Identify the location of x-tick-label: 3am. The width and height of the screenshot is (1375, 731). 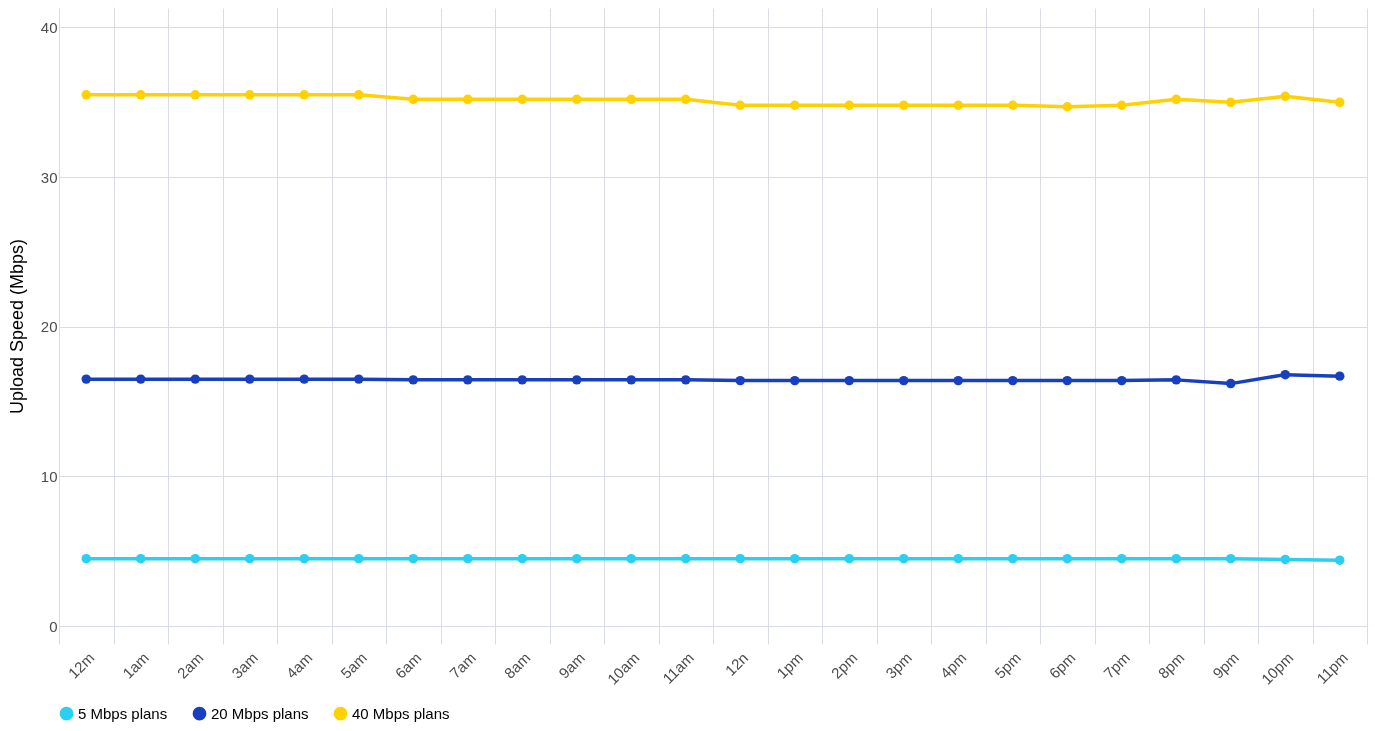
(244, 665).